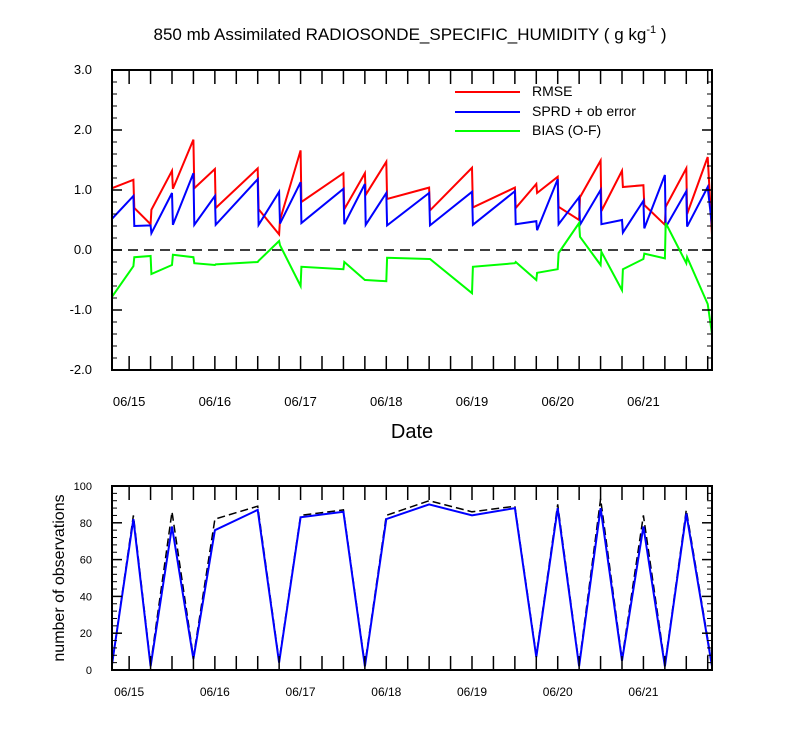 This screenshot has width=800, height=750. What do you see at coordinates (215, 401) in the screenshot?
I see `upper-xtick-label: 06/16` at bounding box center [215, 401].